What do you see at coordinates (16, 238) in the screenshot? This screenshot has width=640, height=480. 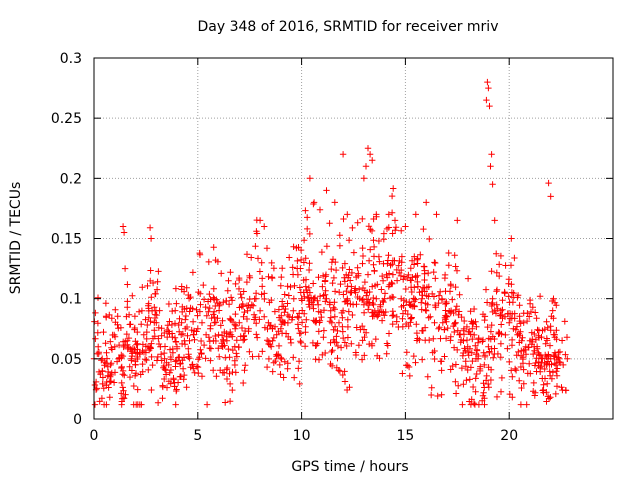 I see `y-axis-label: SRMTID / TECUs` at bounding box center [16, 238].